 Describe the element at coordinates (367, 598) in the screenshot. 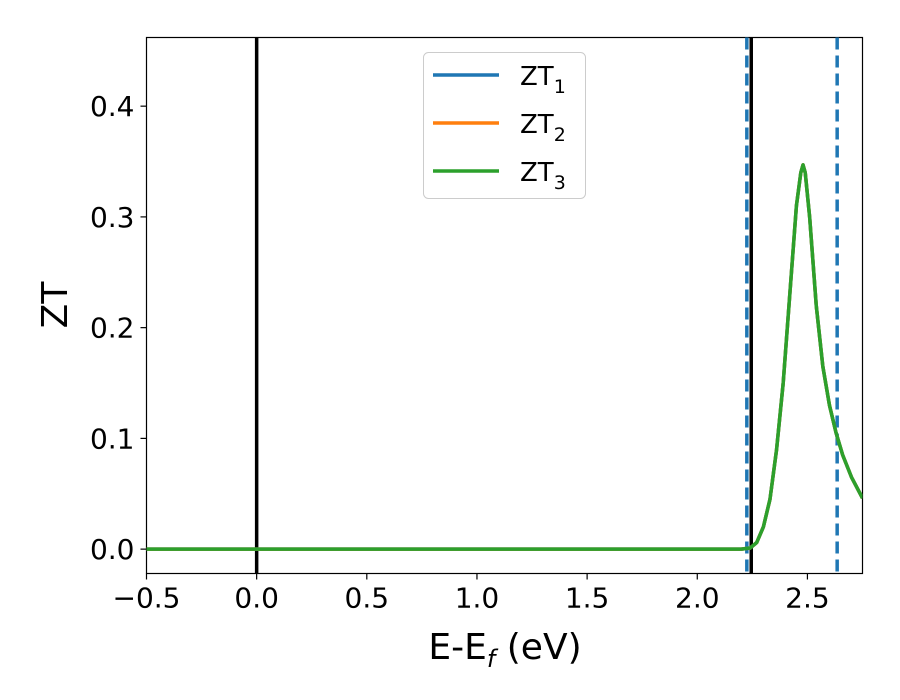

I see `x-tick-label: 0.5` at that location.